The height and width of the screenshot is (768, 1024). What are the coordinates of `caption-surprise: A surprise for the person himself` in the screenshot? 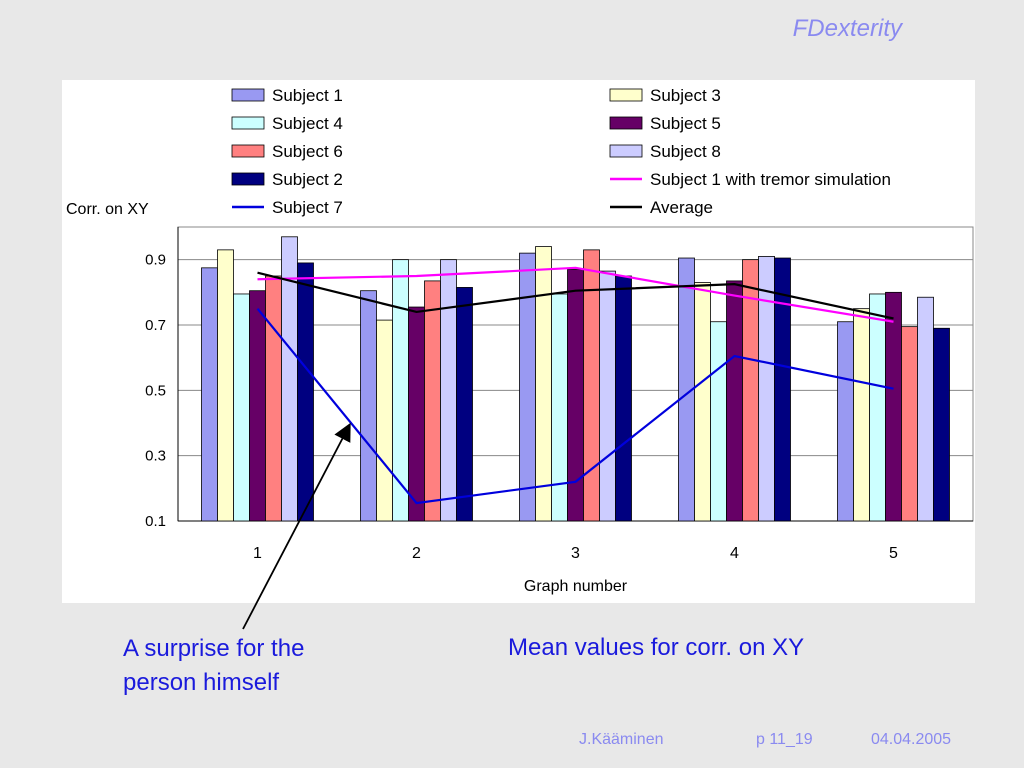 It's located at (243, 666).